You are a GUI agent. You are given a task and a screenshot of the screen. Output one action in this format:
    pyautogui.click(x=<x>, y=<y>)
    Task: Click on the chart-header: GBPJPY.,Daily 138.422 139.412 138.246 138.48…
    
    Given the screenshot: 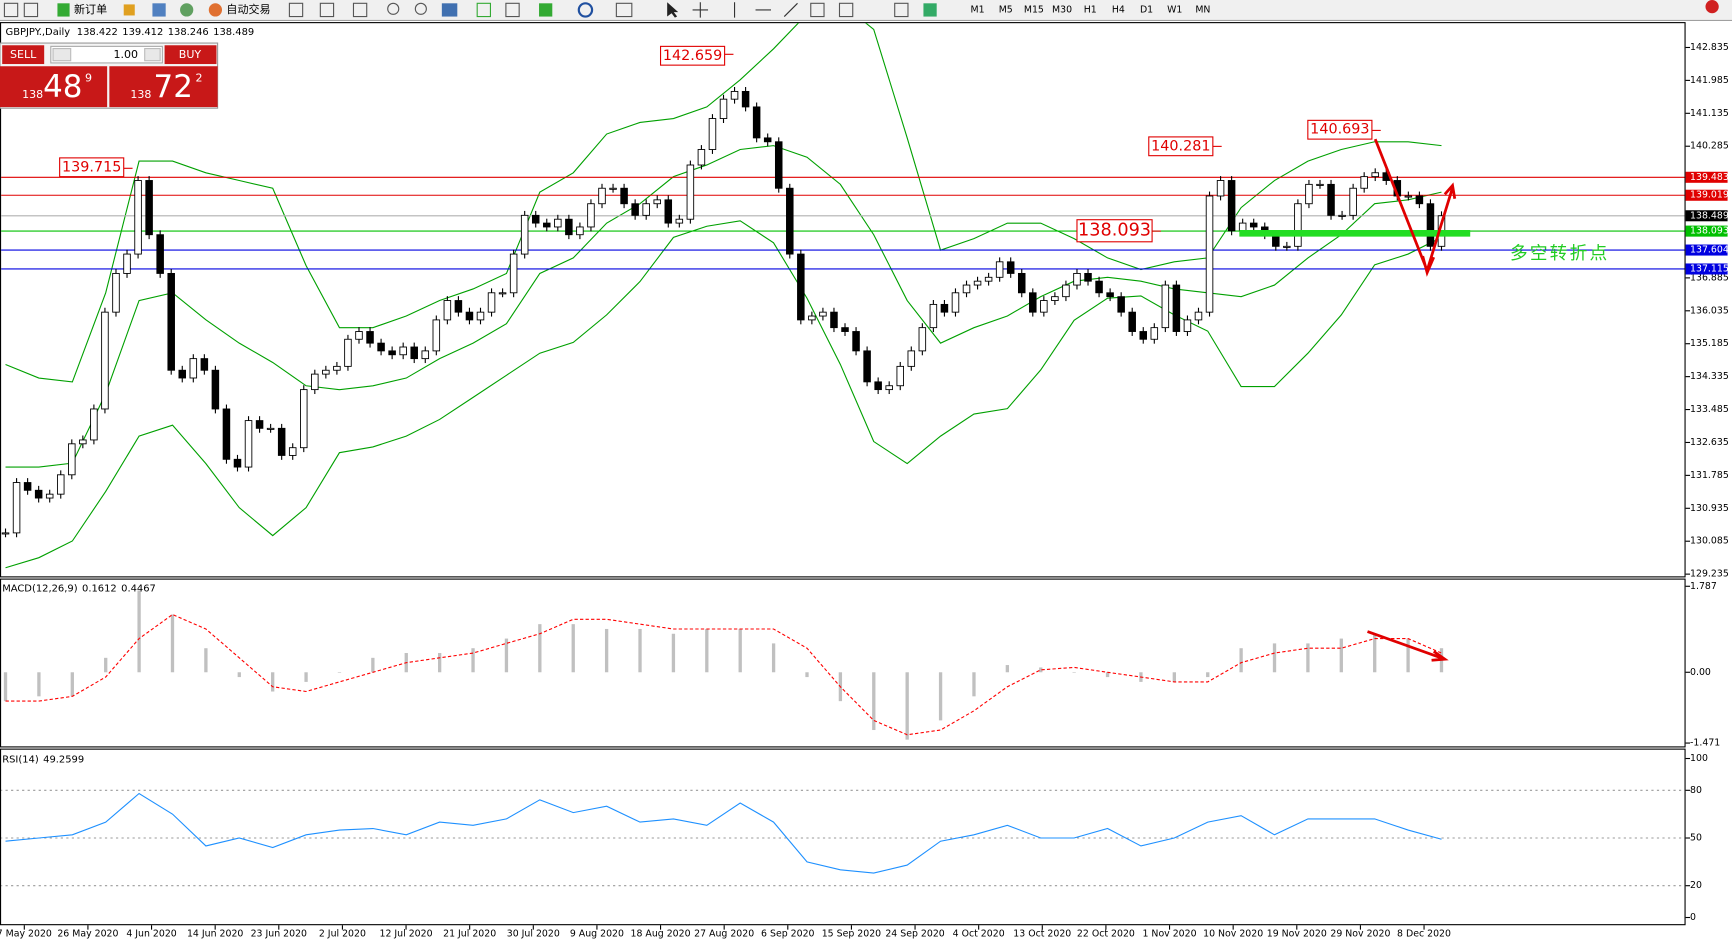 What is the action you would take?
    pyautogui.click(x=130, y=32)
    